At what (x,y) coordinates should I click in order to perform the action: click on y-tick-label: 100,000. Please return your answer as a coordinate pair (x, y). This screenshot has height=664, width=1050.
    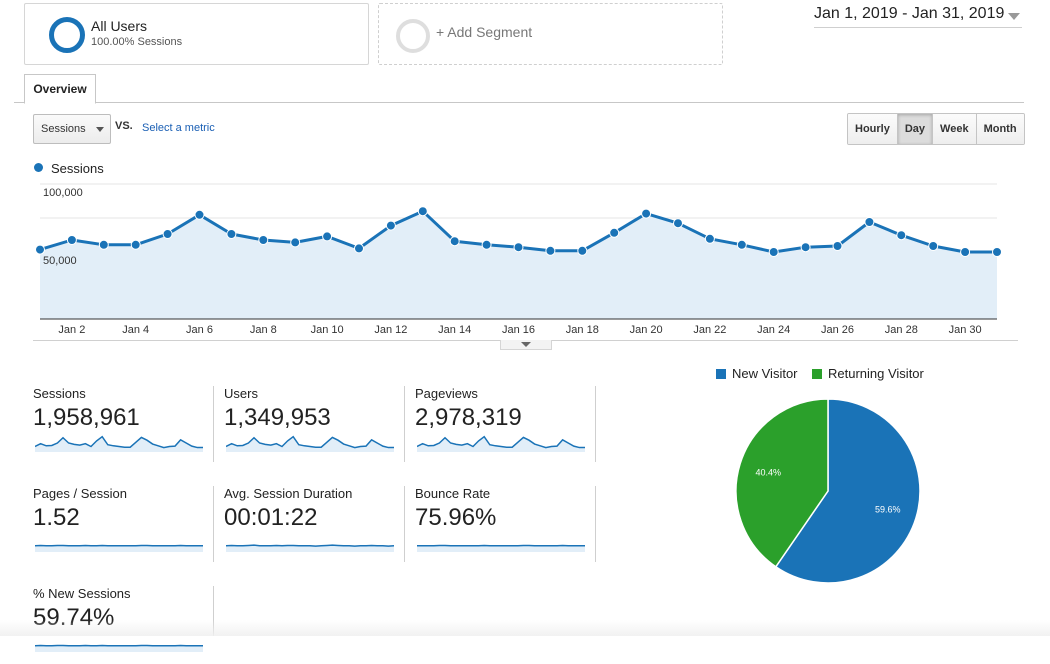
    Looking at the image, I should click on (63, 193).